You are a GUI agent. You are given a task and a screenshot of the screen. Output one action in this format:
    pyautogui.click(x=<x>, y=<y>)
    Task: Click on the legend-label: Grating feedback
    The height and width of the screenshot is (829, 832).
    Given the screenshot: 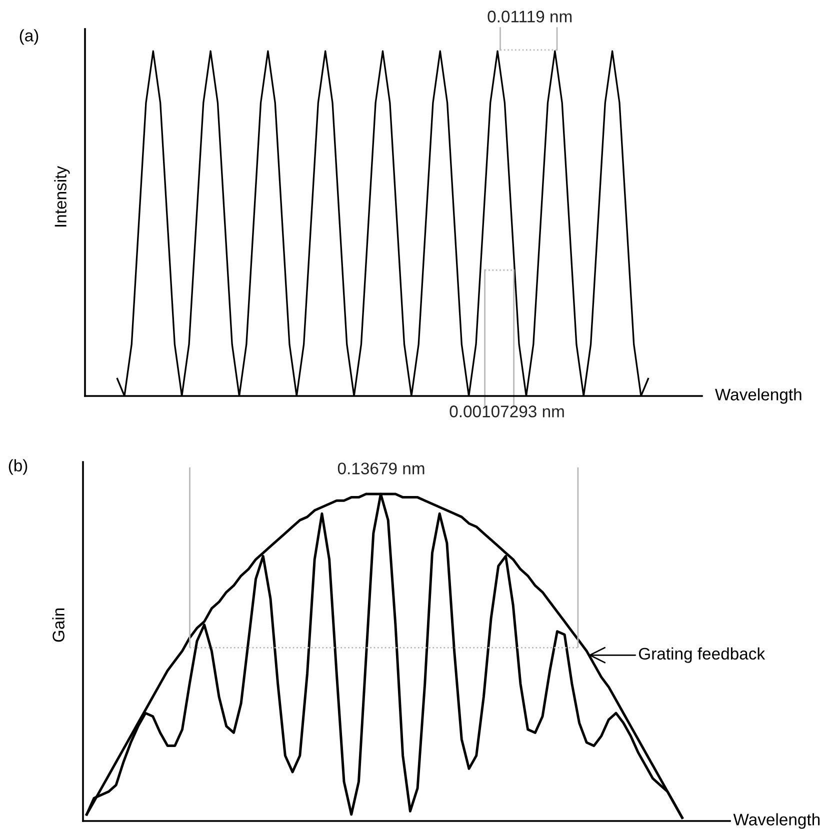 What is the action you would take?
    pyautogui.click(x=702, y=655)
    